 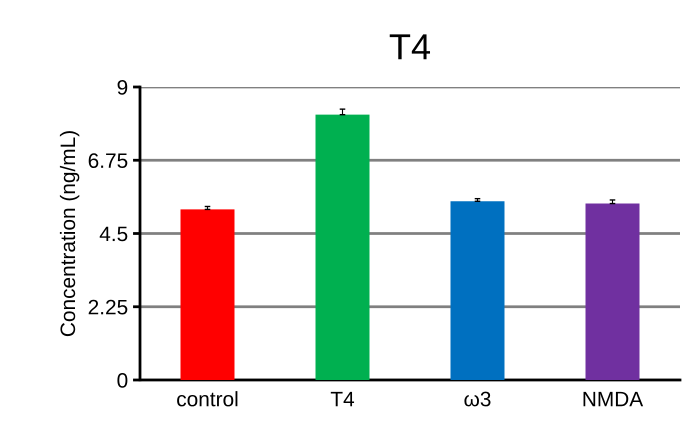 What do you see at coordinates (123, 87) in the screenshot?
I see `y-tick-label: 9` at bounding box center [123, 87].